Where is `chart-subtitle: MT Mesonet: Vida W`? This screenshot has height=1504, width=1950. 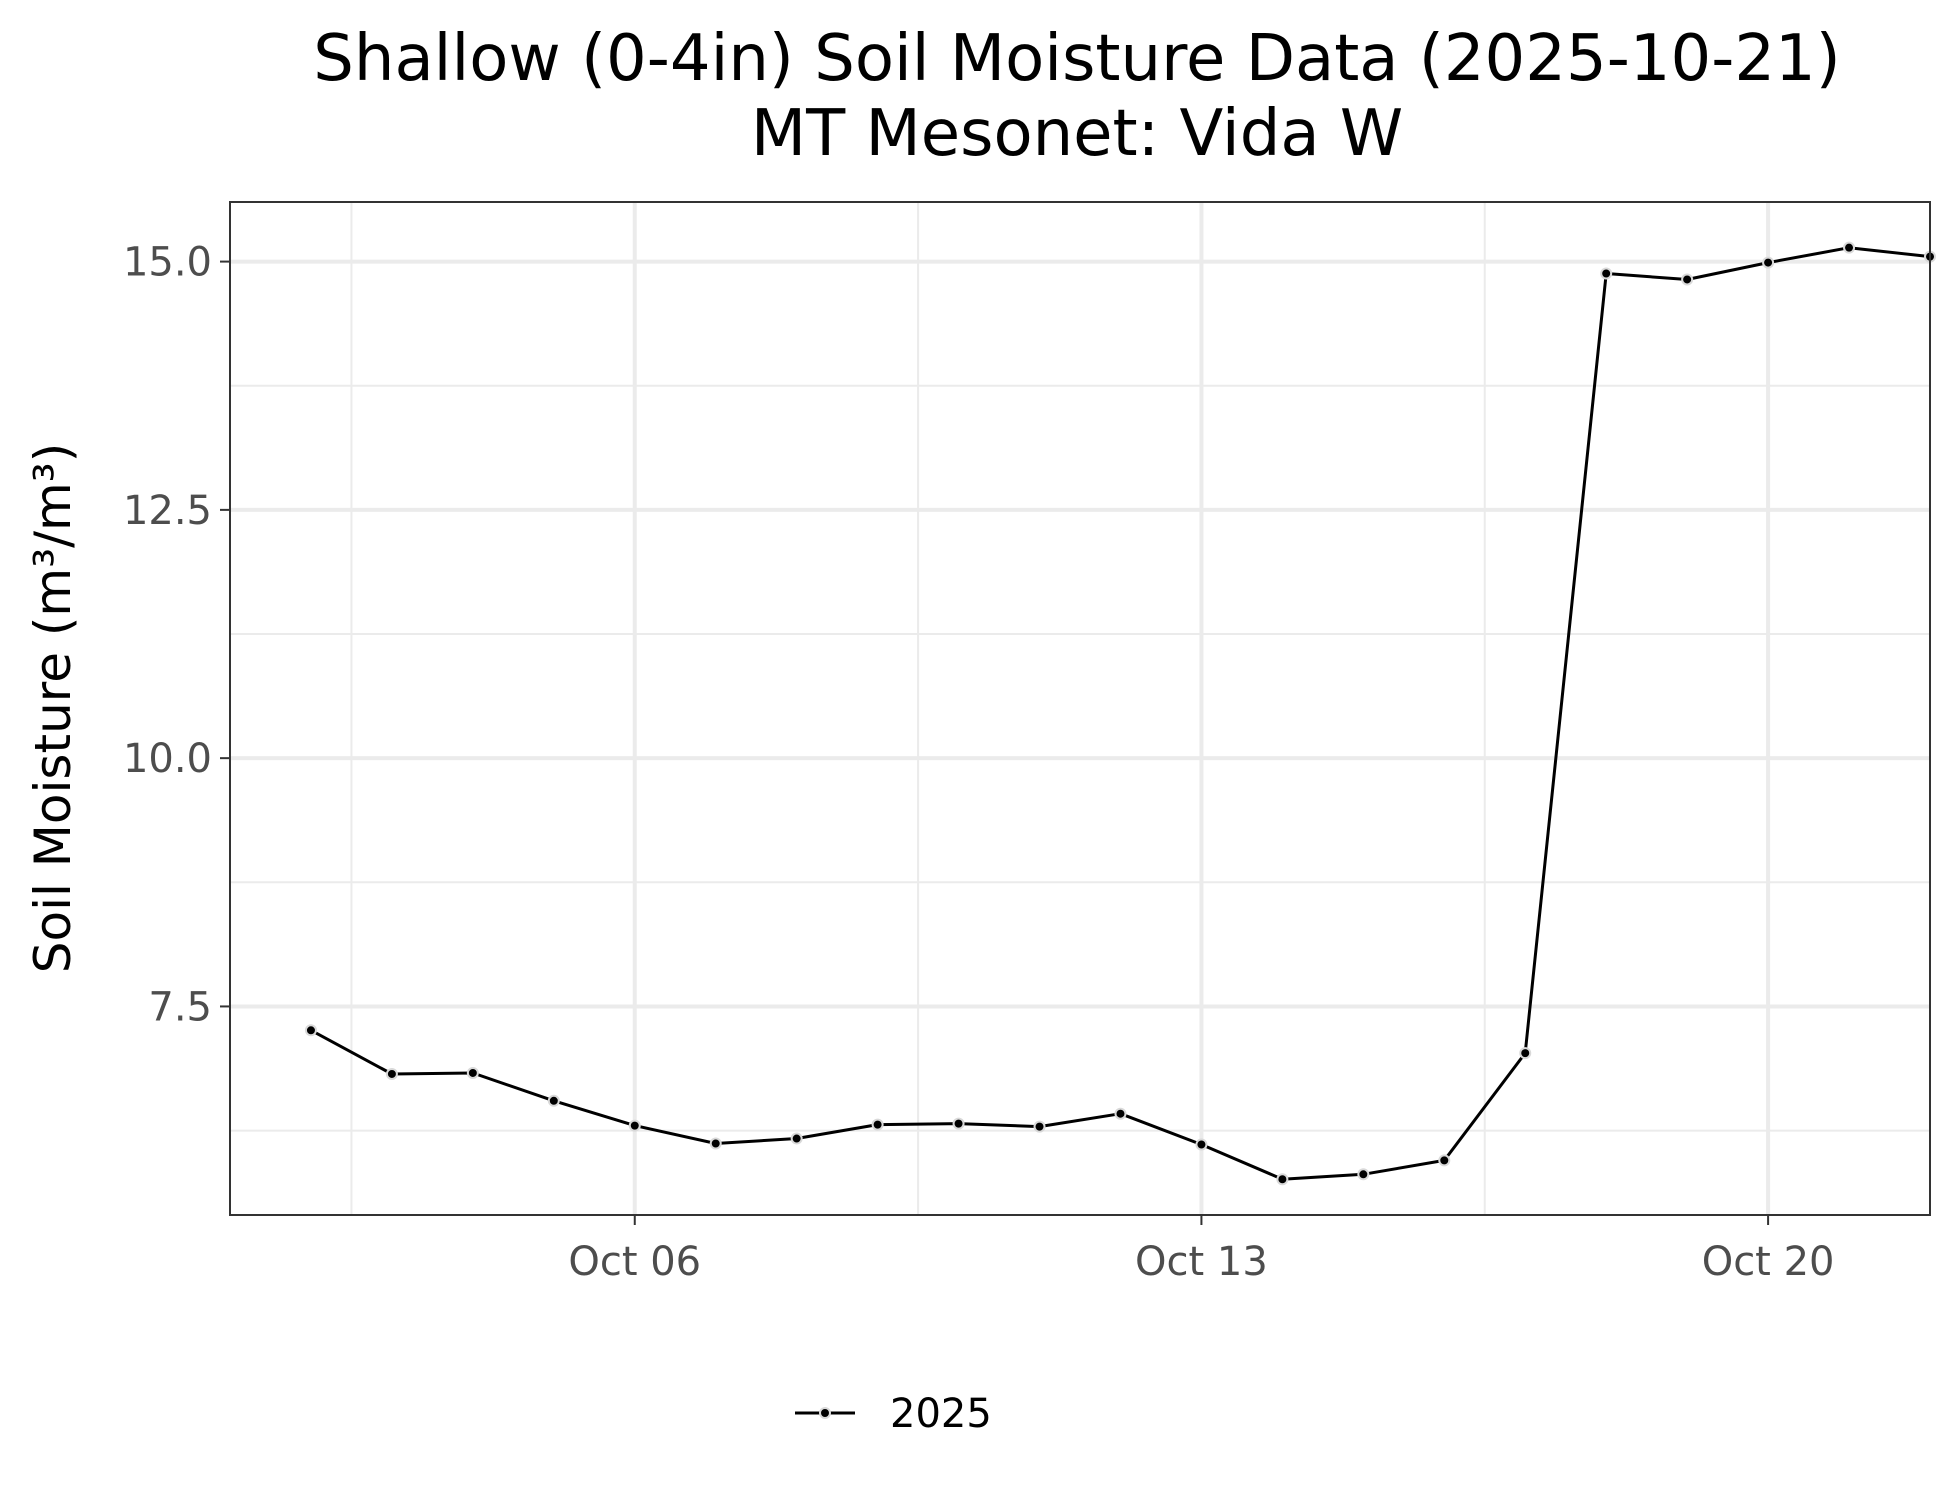 chart-subtitle: MT Mesonet: Vida W is located at coordinates (1077, 134).